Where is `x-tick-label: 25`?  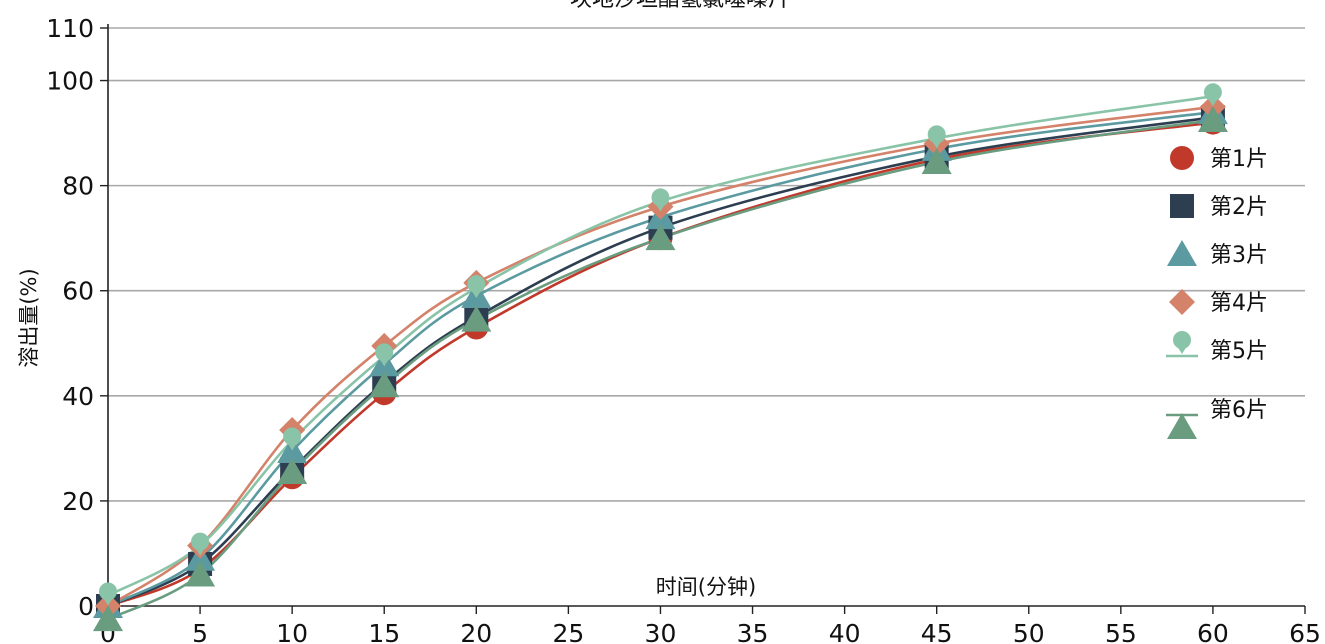 x-tick-label: 25 is located at coordinates (568, 631).